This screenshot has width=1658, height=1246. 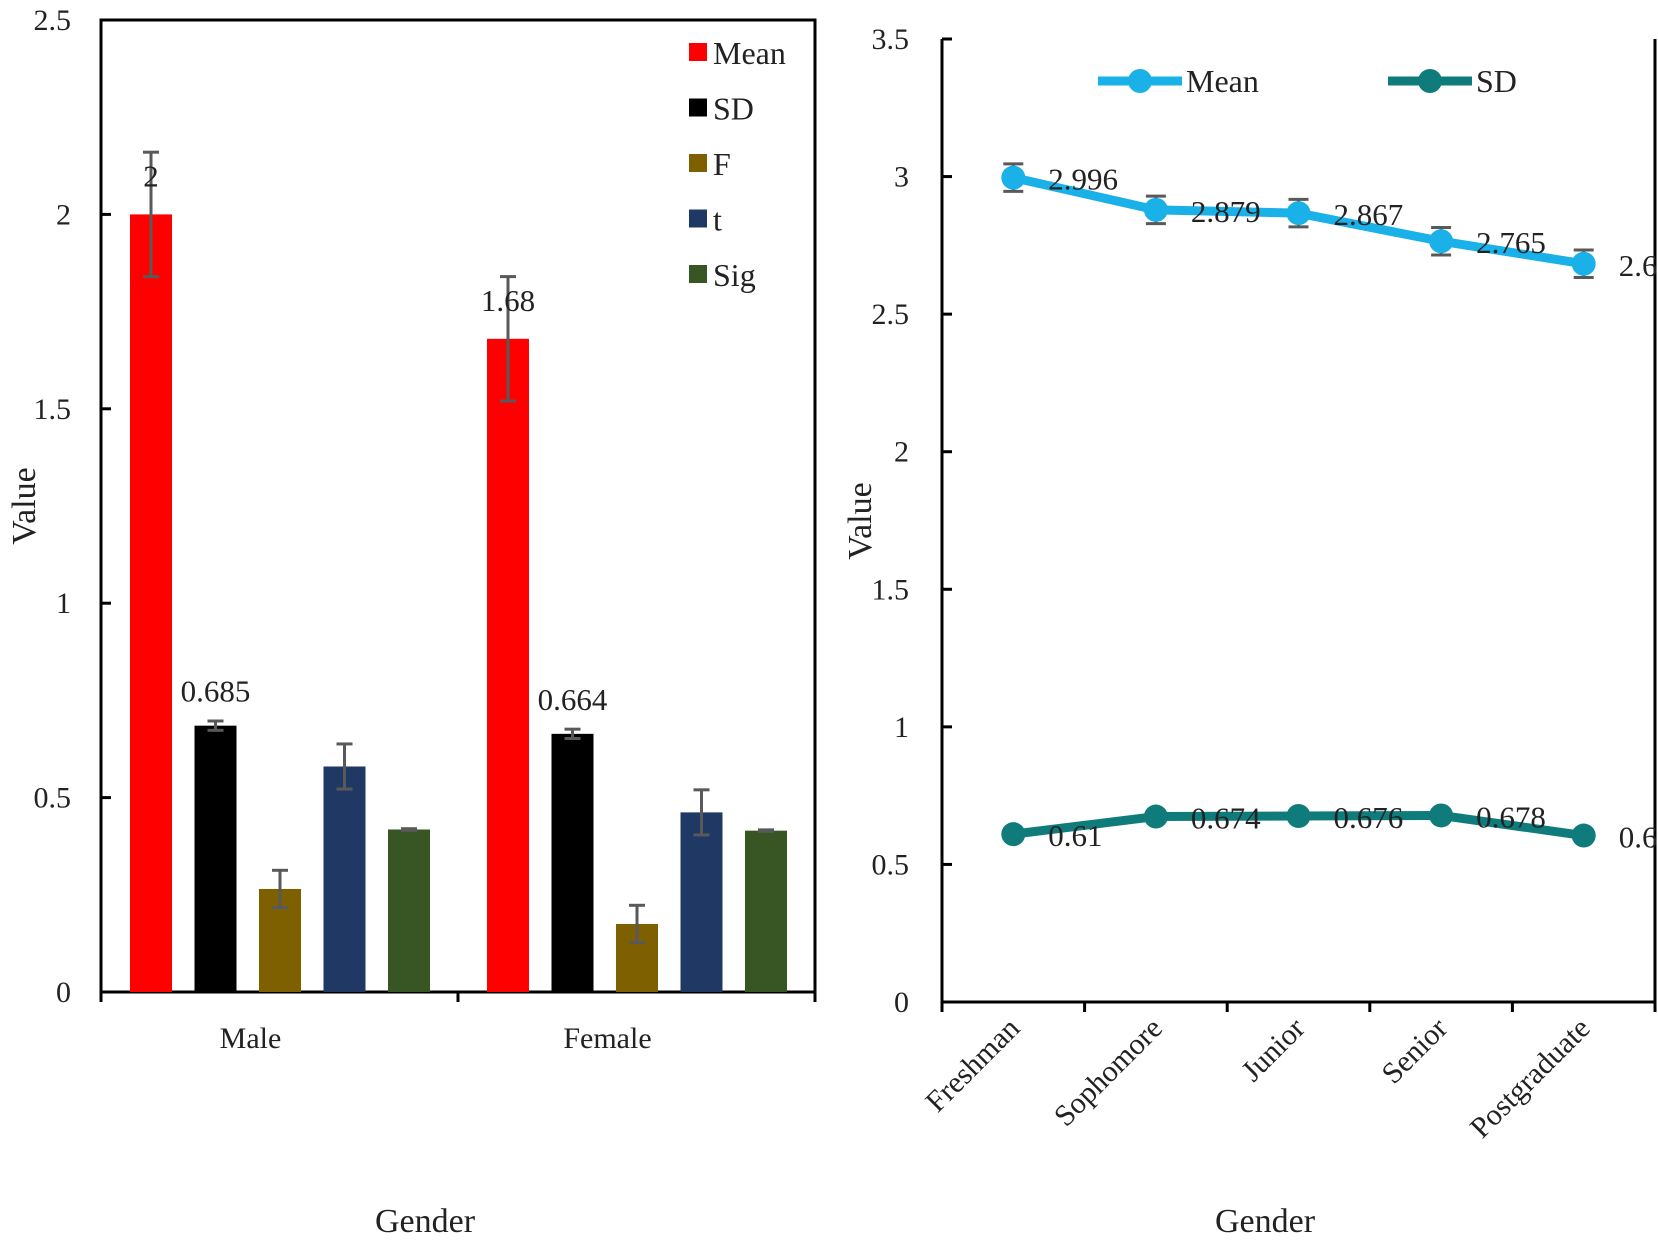 I want to click on data-label-mean-female: 1.68, so click(x=508, y=300).